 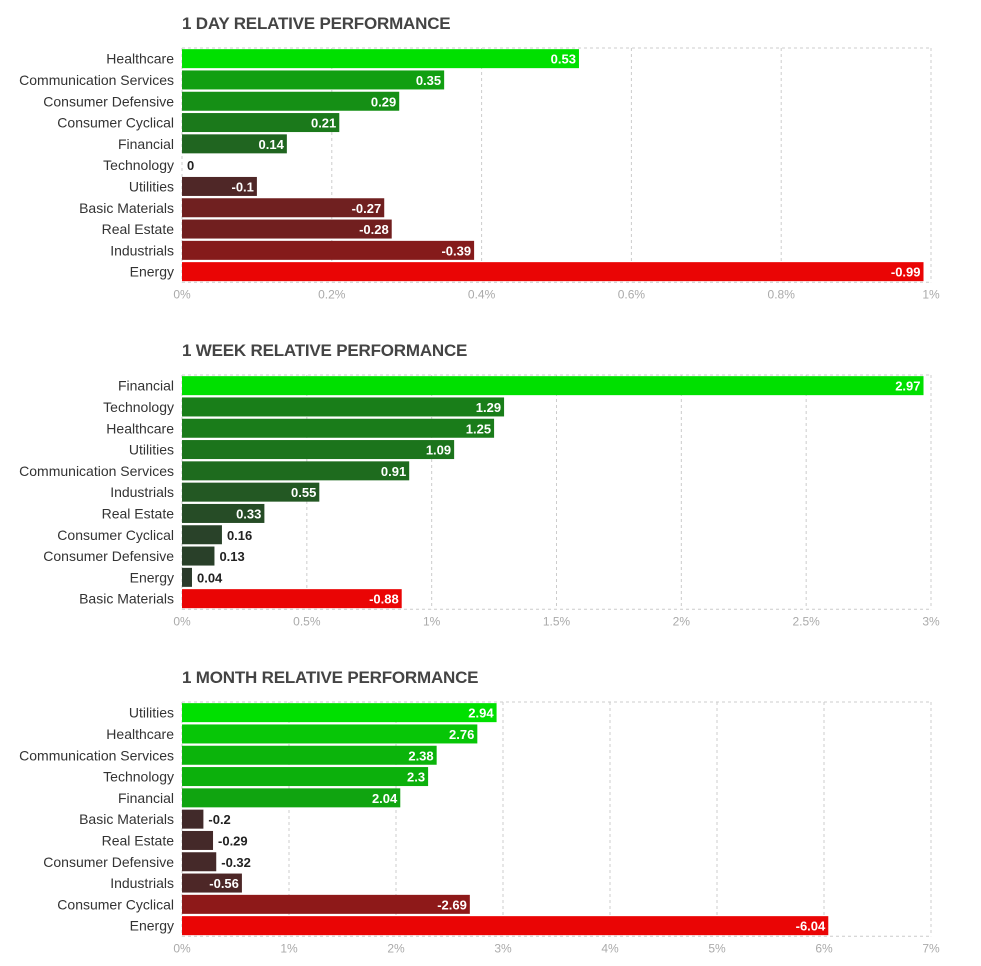 What do you see at coordinates (330, 677) in the screenshot?
I see `chart-title: 1 MONTH RELATIVE PERFORMANCE` at bounding box center [330, 677].